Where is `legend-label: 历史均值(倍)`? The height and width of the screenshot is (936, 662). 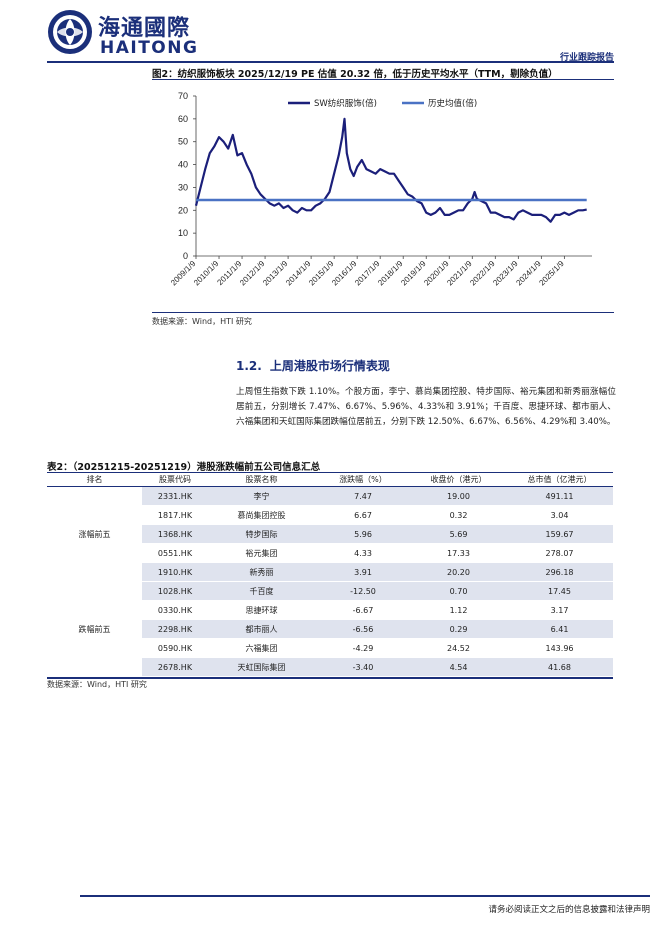
legend-label: 历史均值(倍) is located at coordinates (452, 103).